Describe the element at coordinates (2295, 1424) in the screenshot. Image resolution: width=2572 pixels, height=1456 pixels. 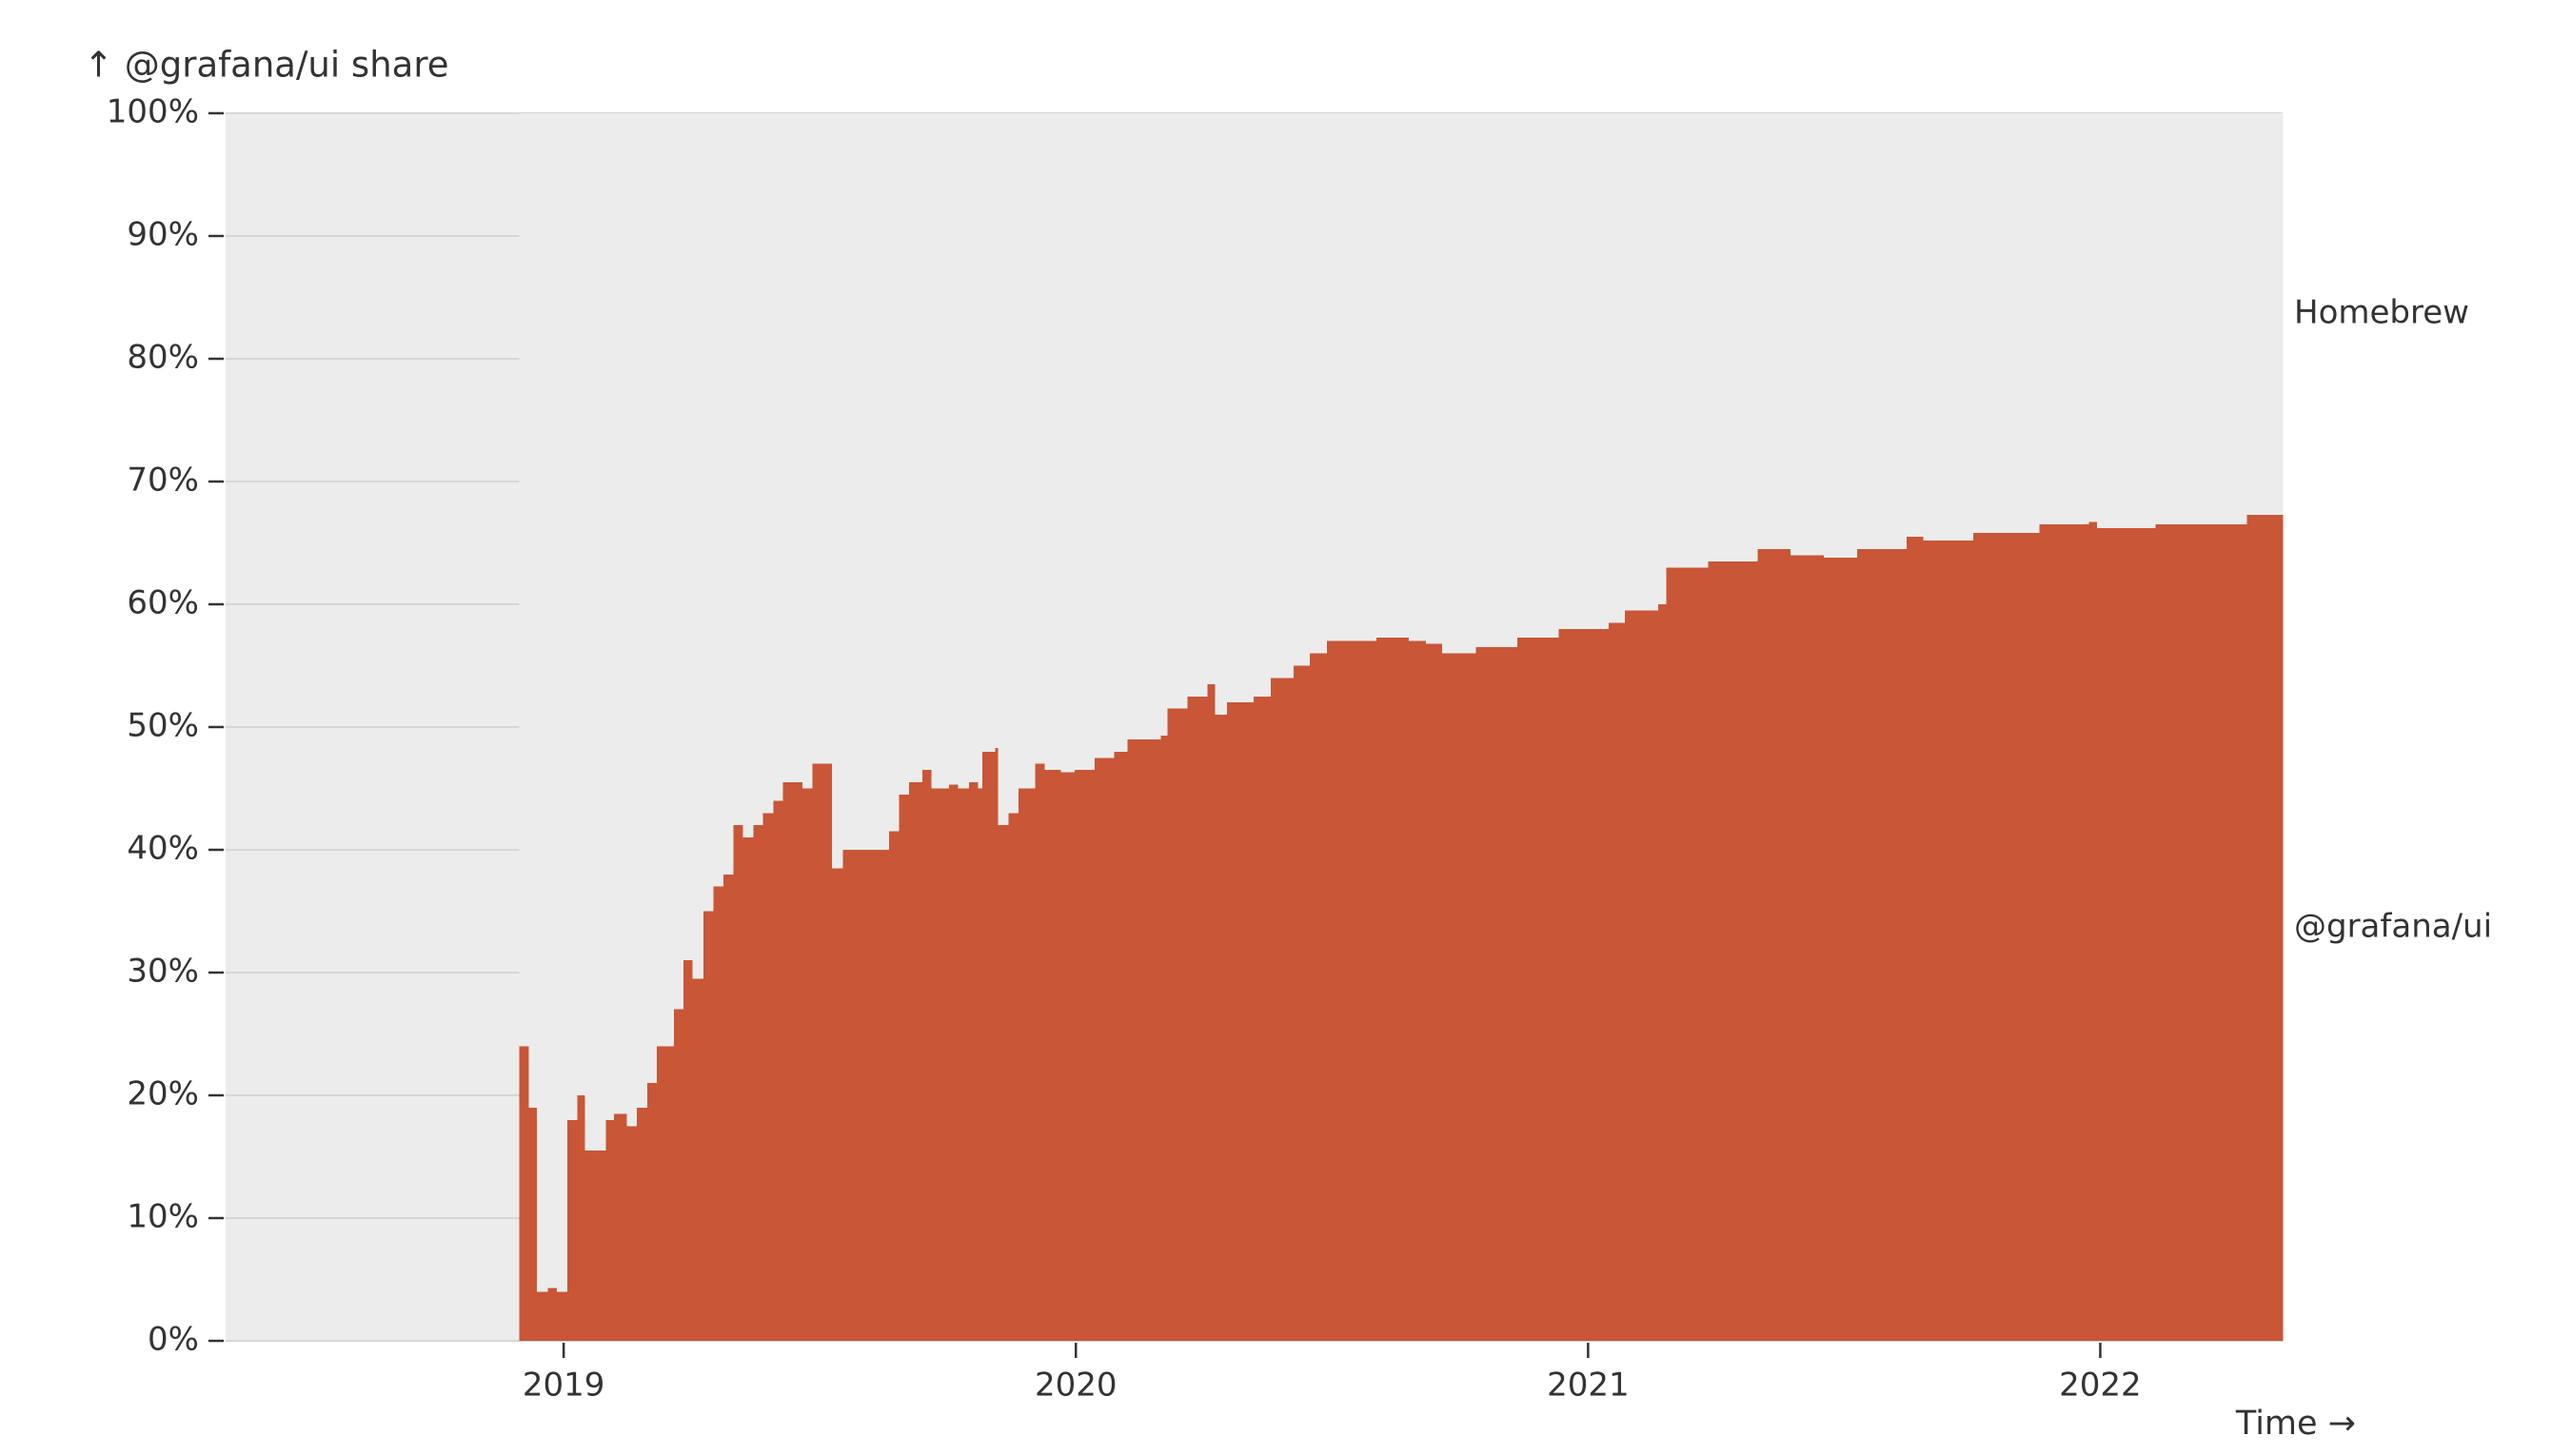
I see `x-axis-label: Time →` at that location.